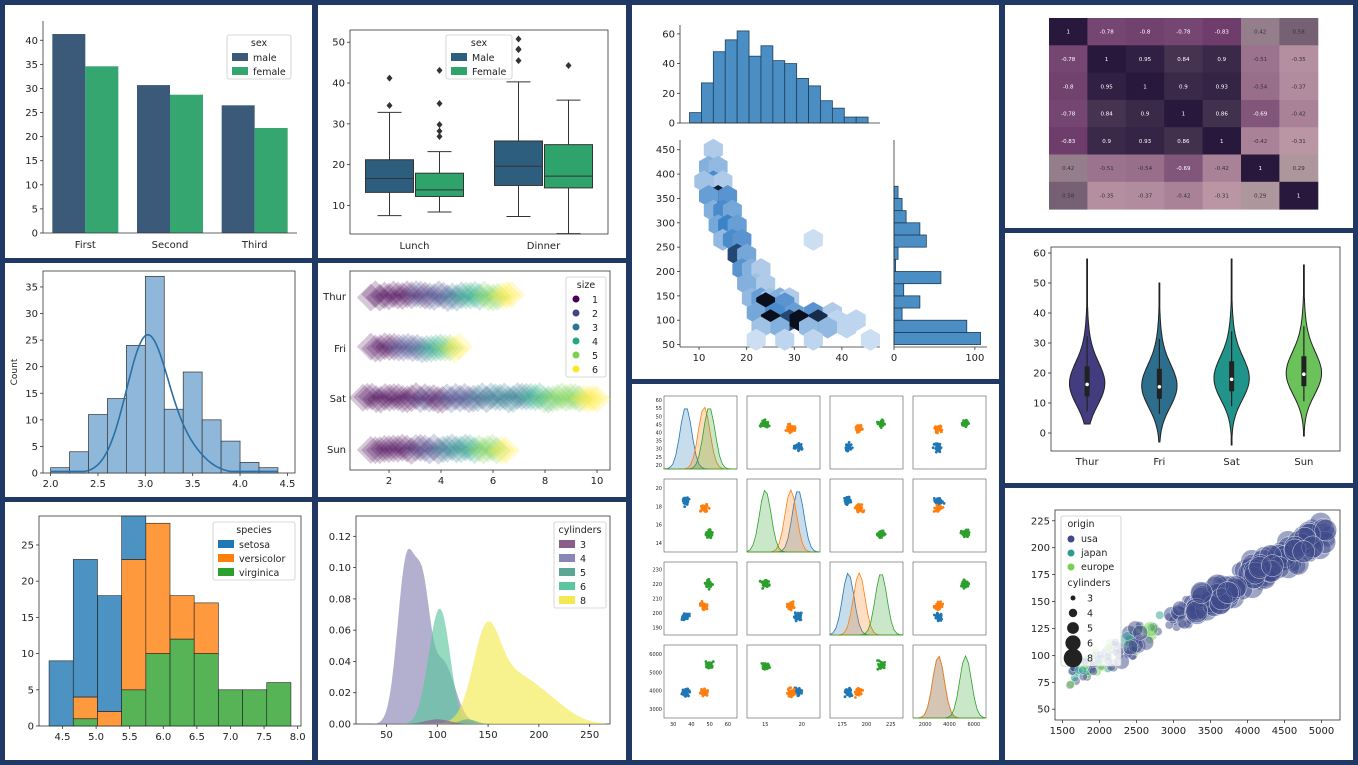 Image resolution: width=1358 pixels, height=765 pixels. Describe the element at coordinates (271, 180) in the screenshot. I see `bar` at that location.